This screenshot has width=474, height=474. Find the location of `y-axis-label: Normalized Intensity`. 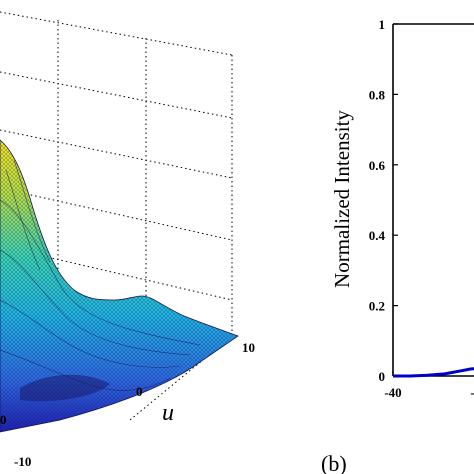

y-axis-label: Normalized Intensity is located at coordinates (342, 199).